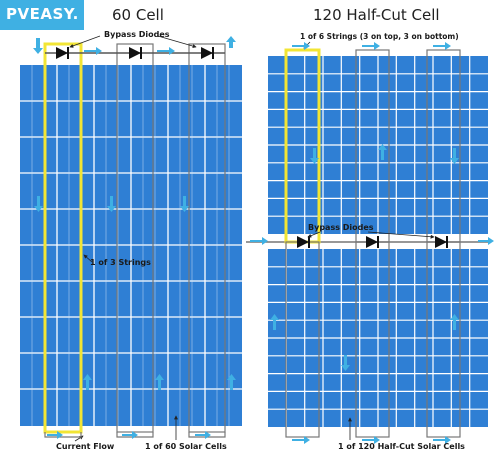  I want to click on leader-bypass-right-b, so click(401, 235).